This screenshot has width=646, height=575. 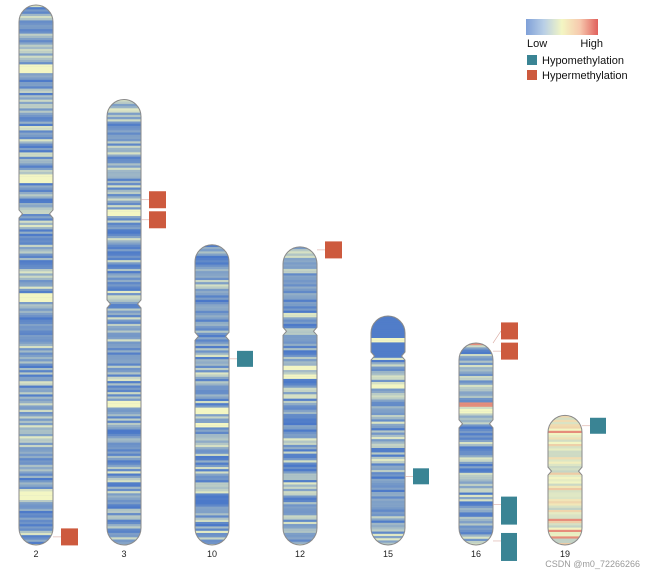 I want to click on chromosome-3-outline, so click(x=124, y=322).